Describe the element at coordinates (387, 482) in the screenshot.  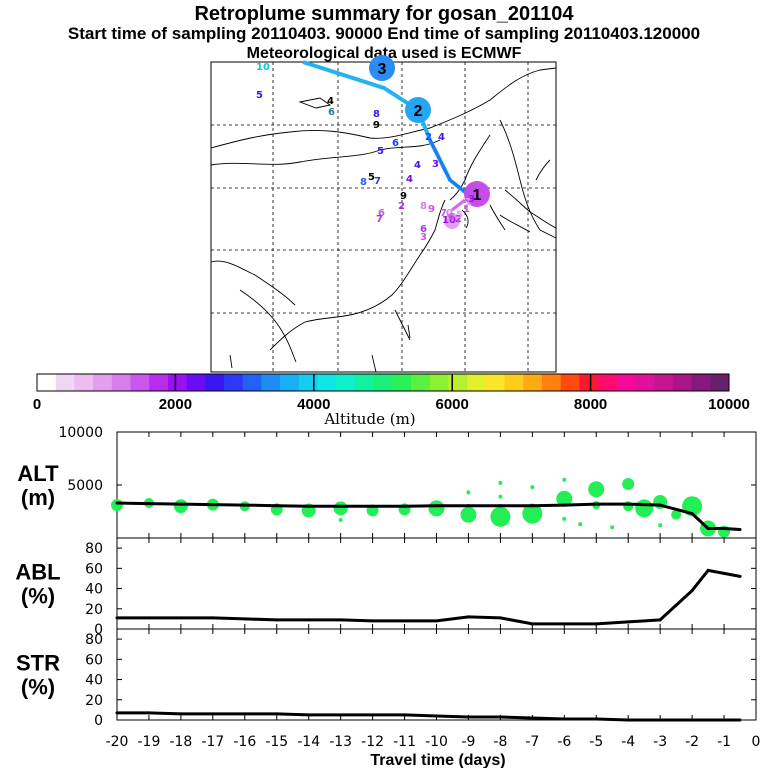
I see `panel-alt: 10000 5000 ALT(m)` at that location.